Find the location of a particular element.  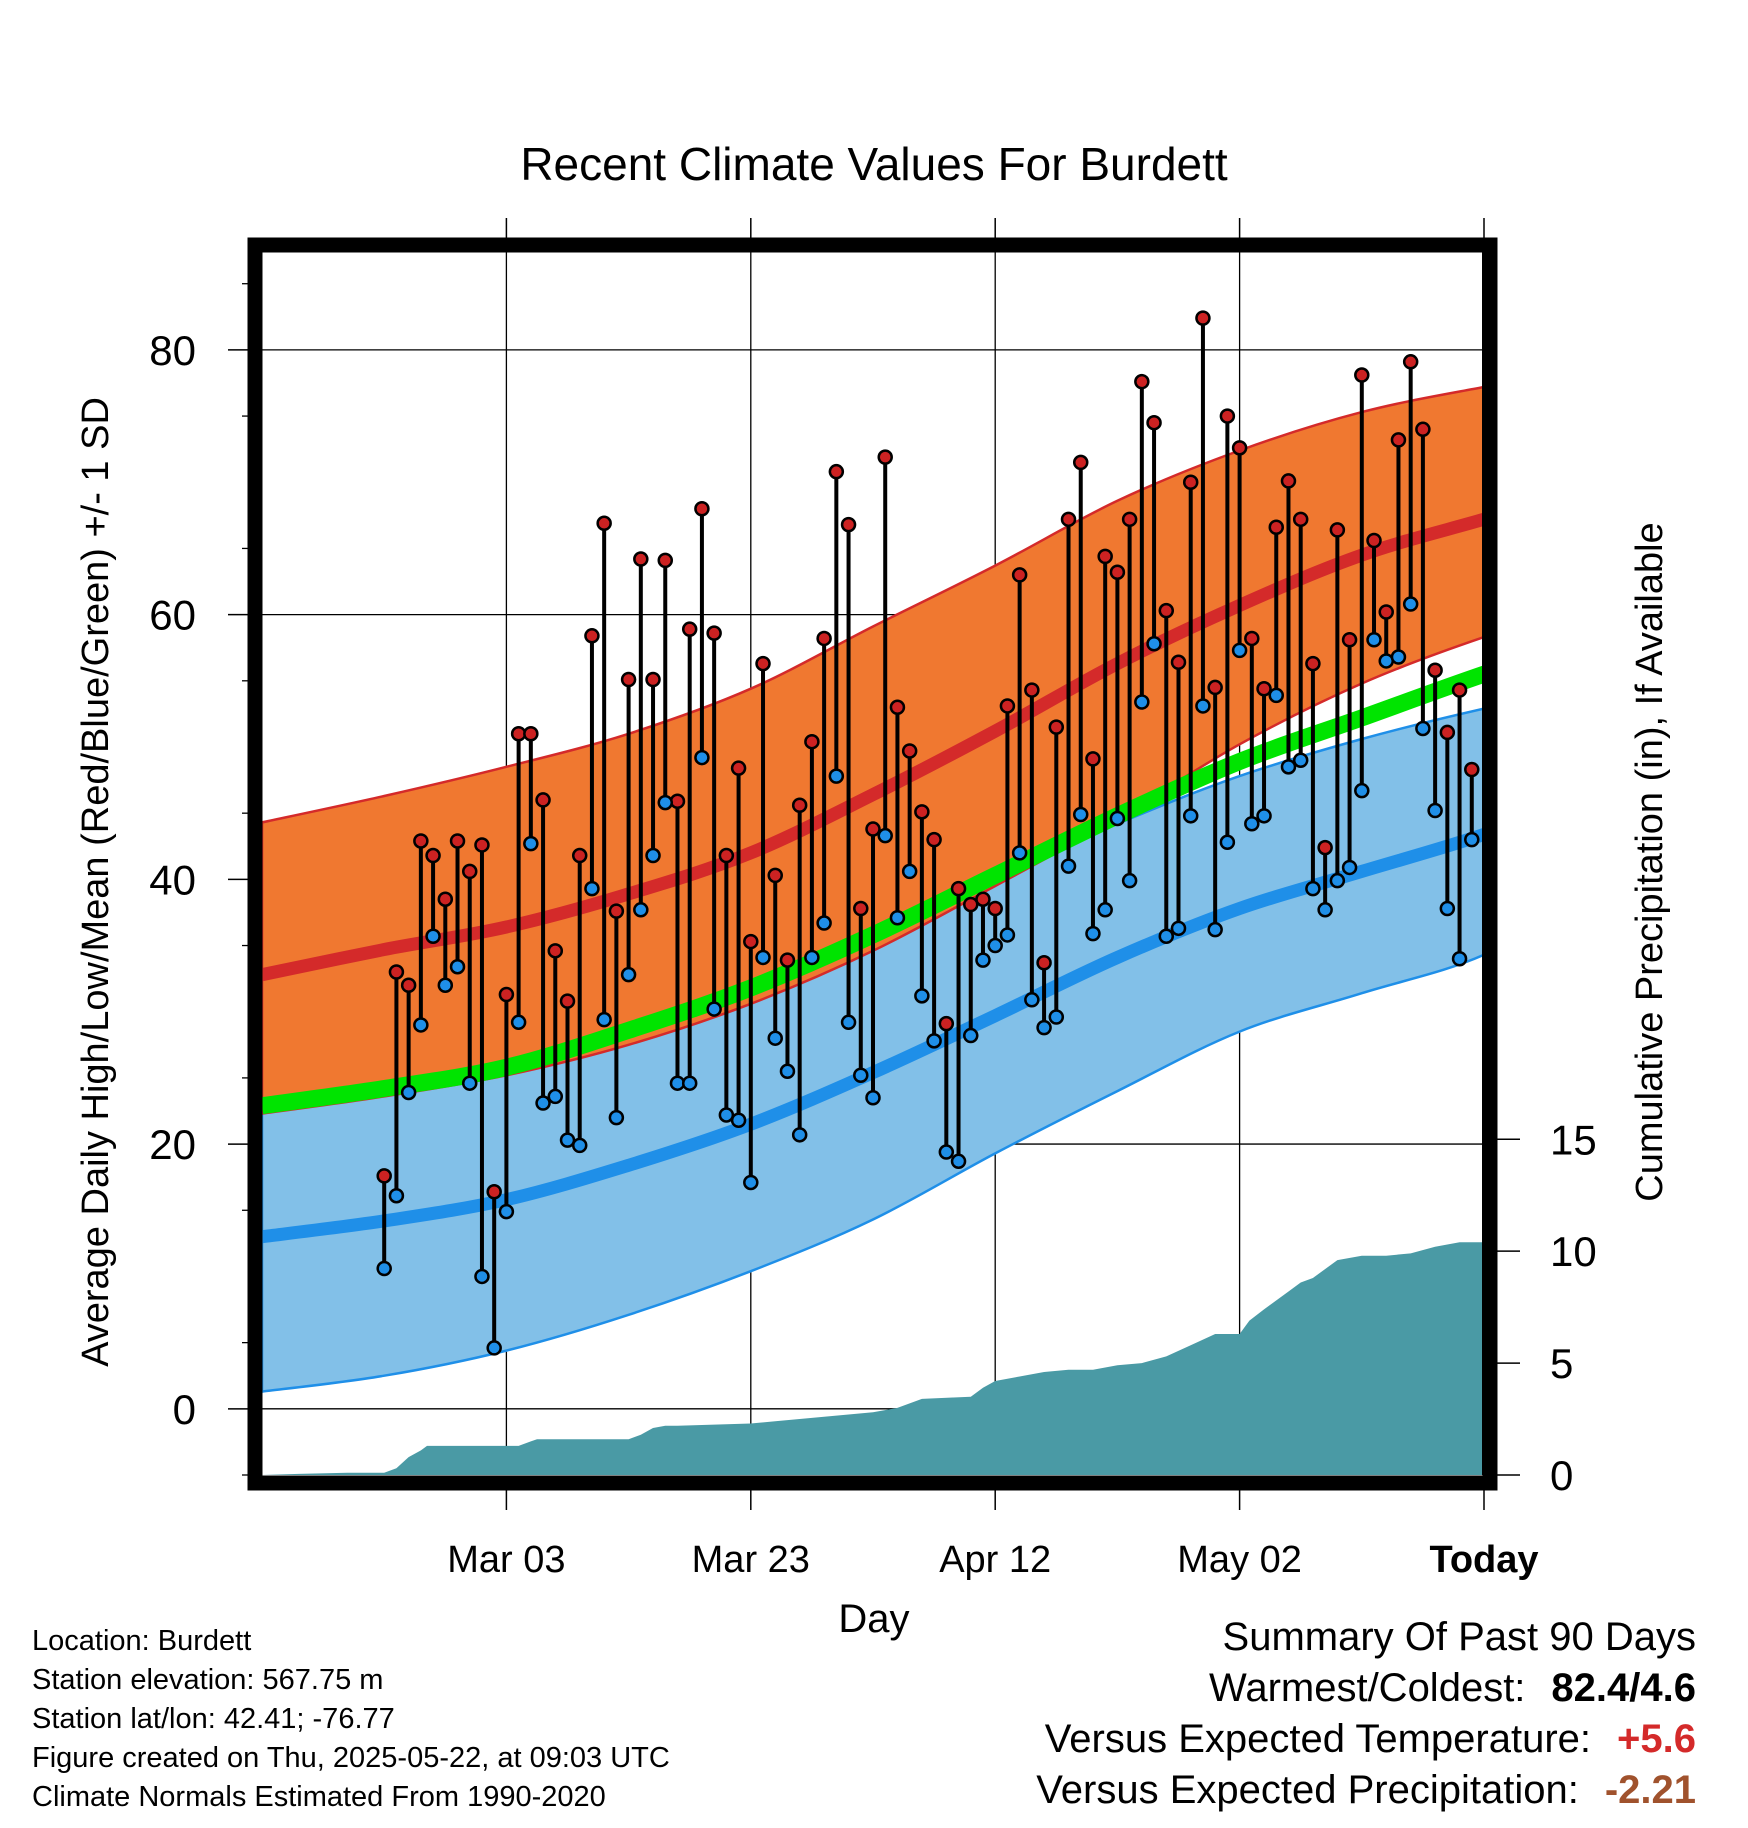

warm-cold-row: Warmest/Coldest: 82.4/4.6 is located at coordinates (1366, 1688).